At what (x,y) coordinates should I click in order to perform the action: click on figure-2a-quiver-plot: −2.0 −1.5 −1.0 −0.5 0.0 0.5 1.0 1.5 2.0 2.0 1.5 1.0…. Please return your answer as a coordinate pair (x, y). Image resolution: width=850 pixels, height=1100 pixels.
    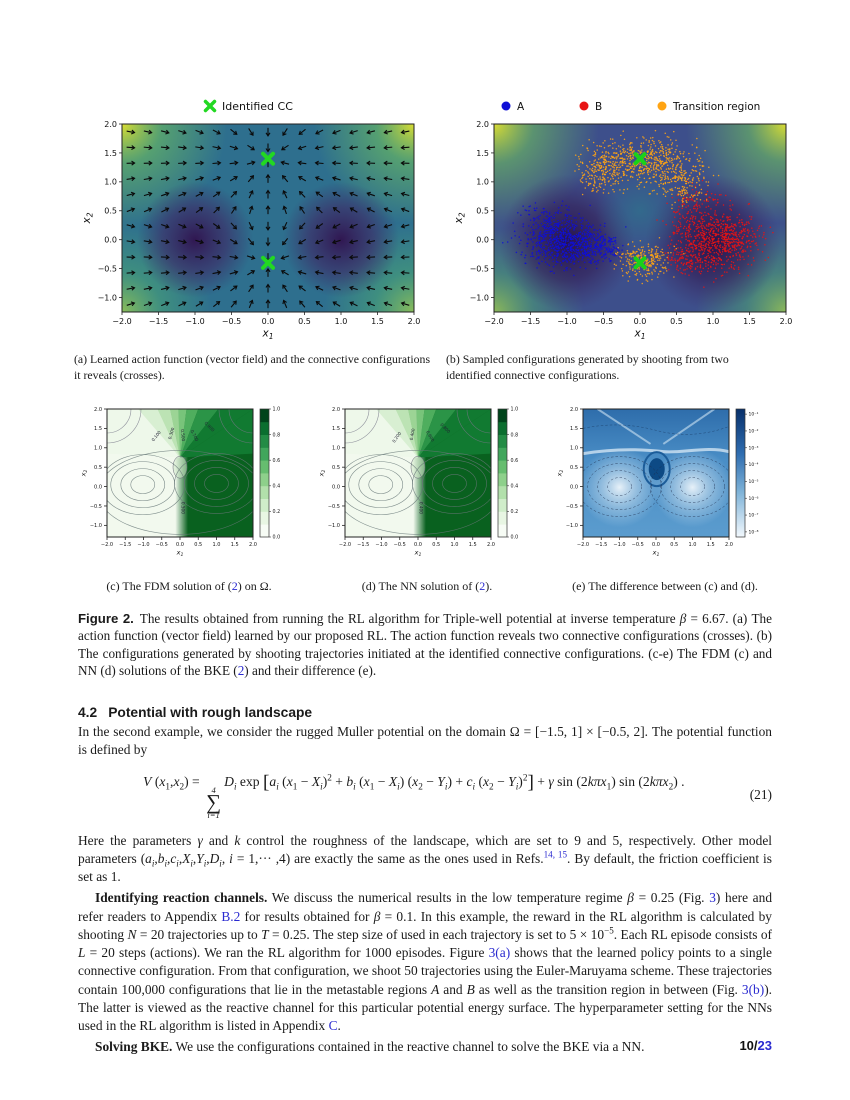
    Looking at the image, I should click on (251, 220).